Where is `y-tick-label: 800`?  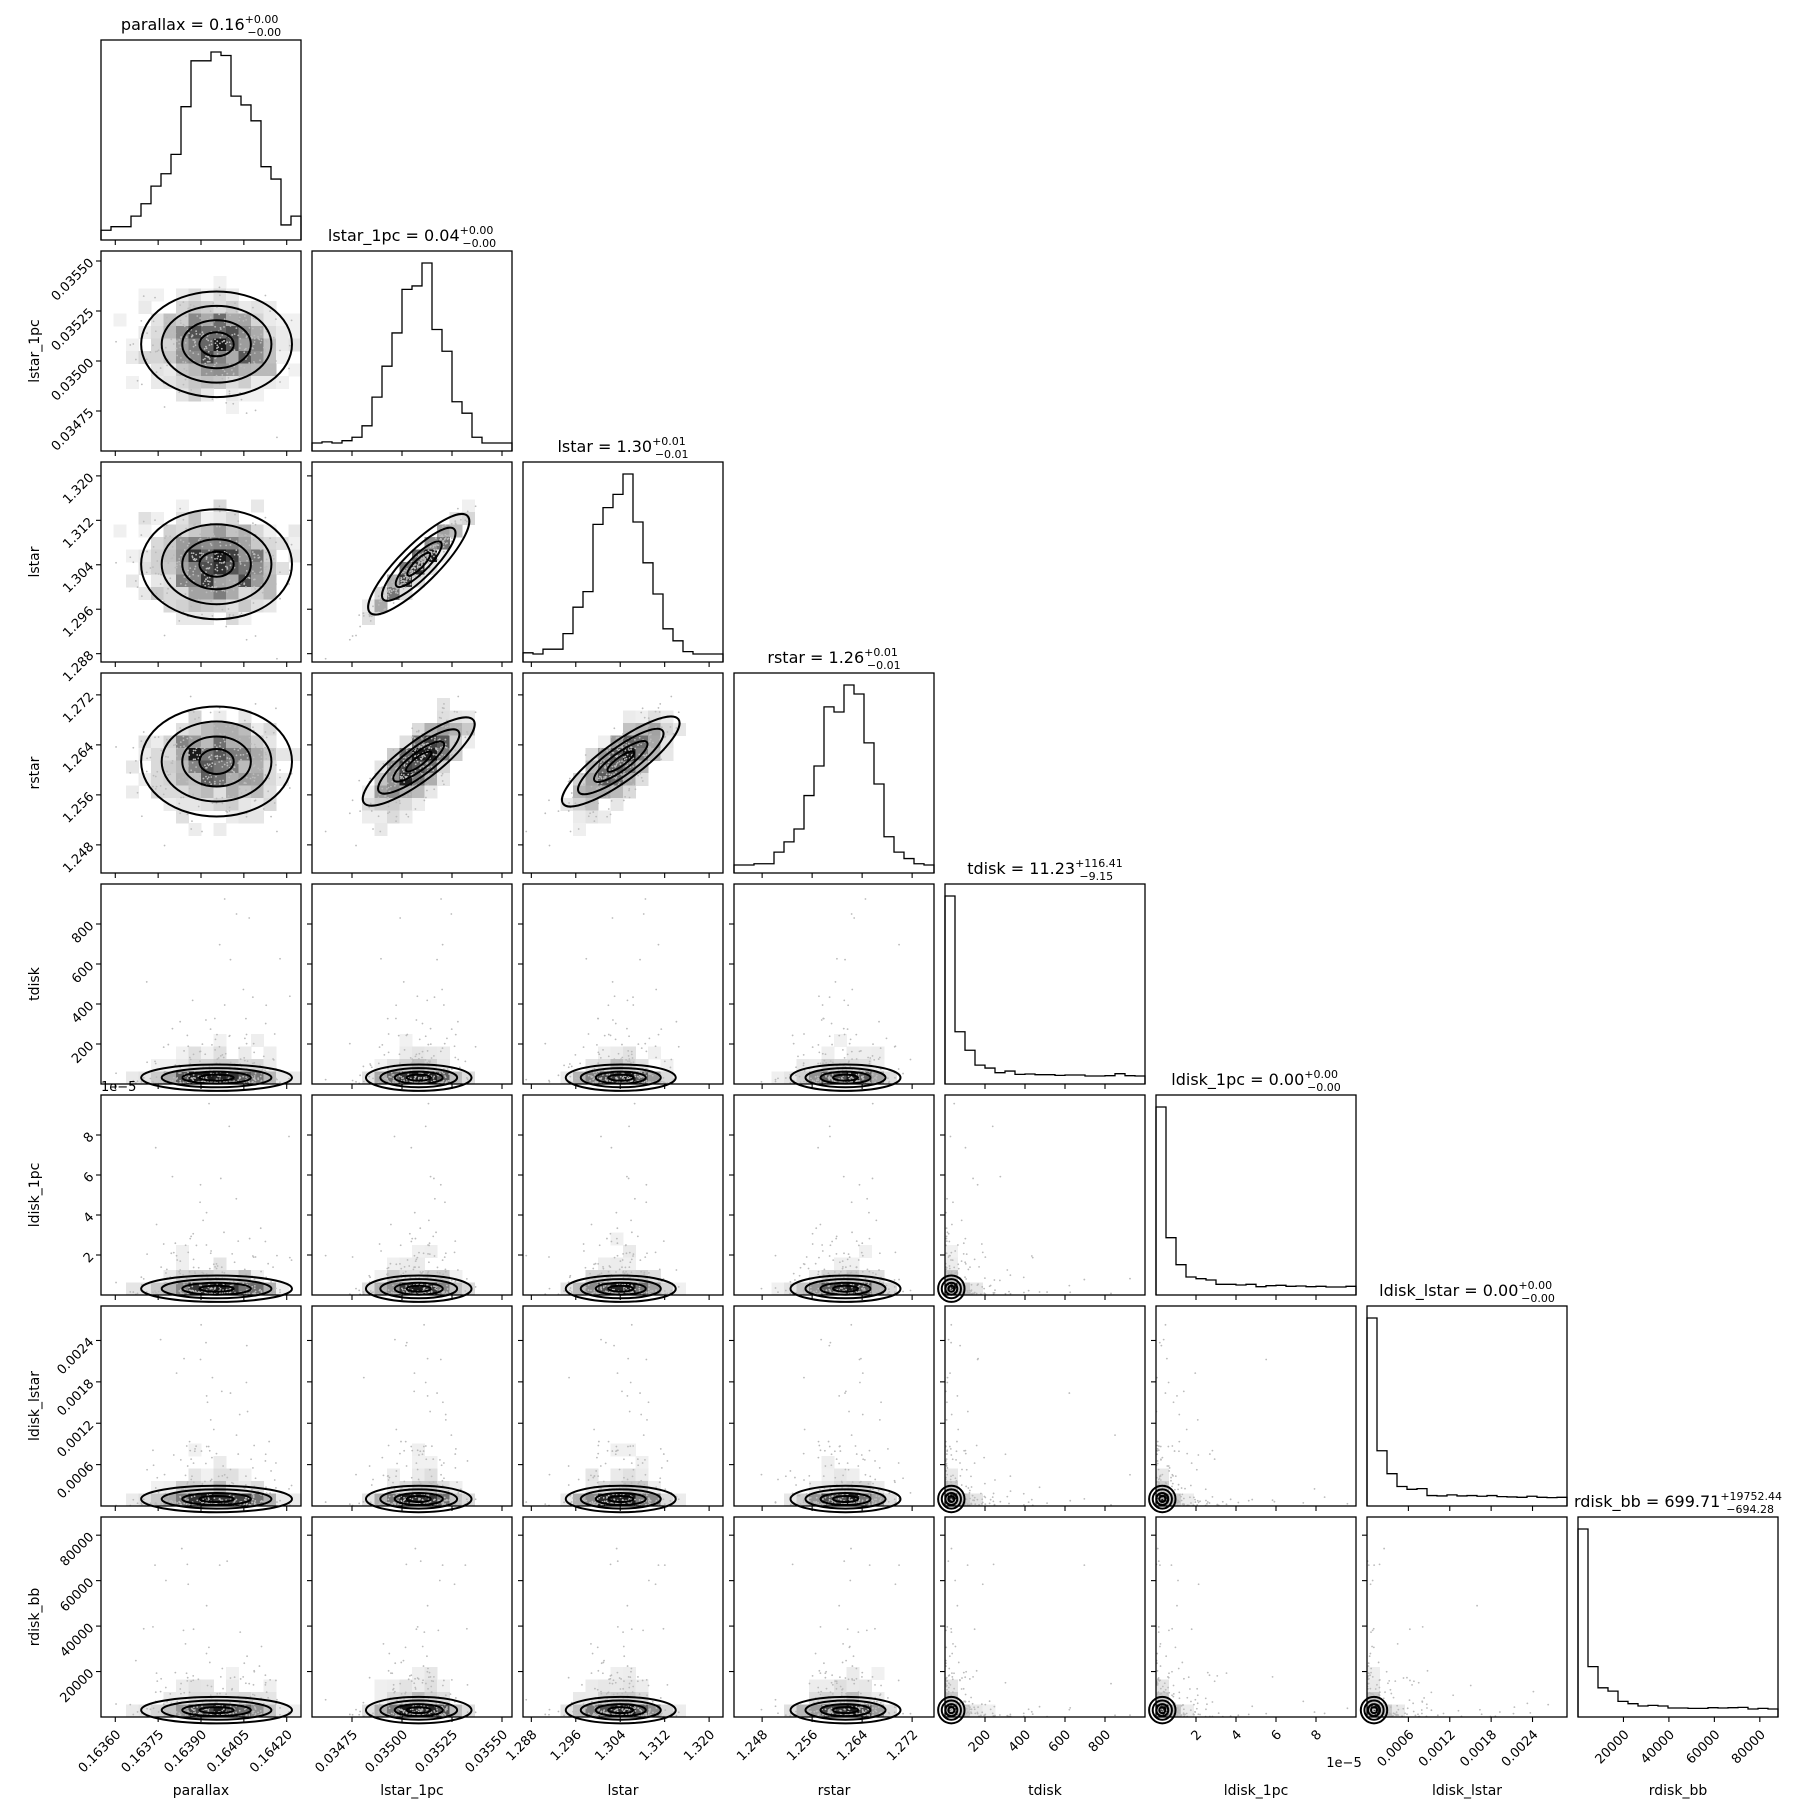
y-tick-label: 800 is located at coordinates (83, 933).